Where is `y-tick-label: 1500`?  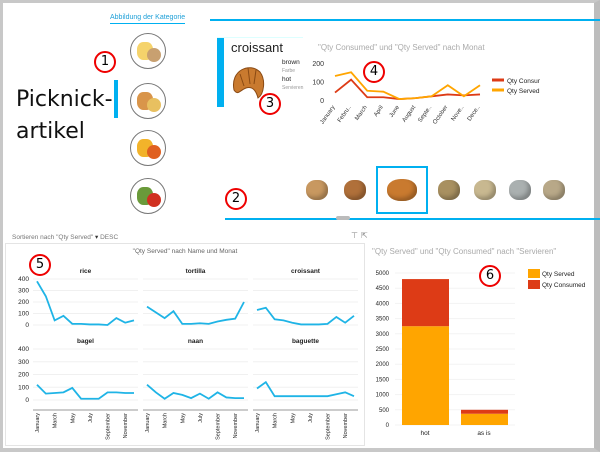 y-tick-label: 1500 is located at coordinates (383, 380).